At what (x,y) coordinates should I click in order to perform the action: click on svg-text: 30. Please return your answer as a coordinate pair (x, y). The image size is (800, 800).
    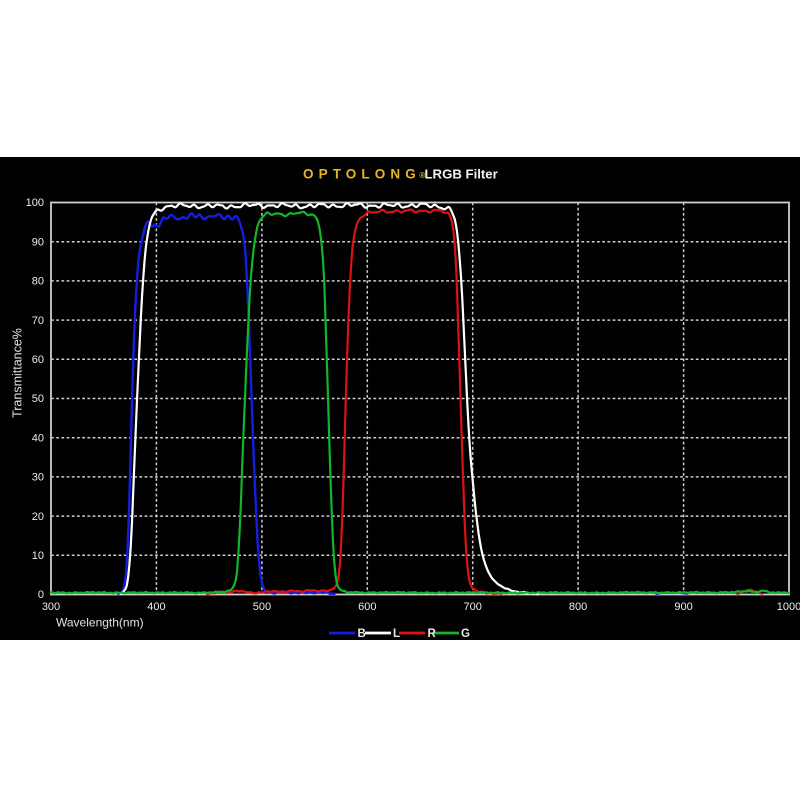
    Looking at the image, I should click on (38, 478).